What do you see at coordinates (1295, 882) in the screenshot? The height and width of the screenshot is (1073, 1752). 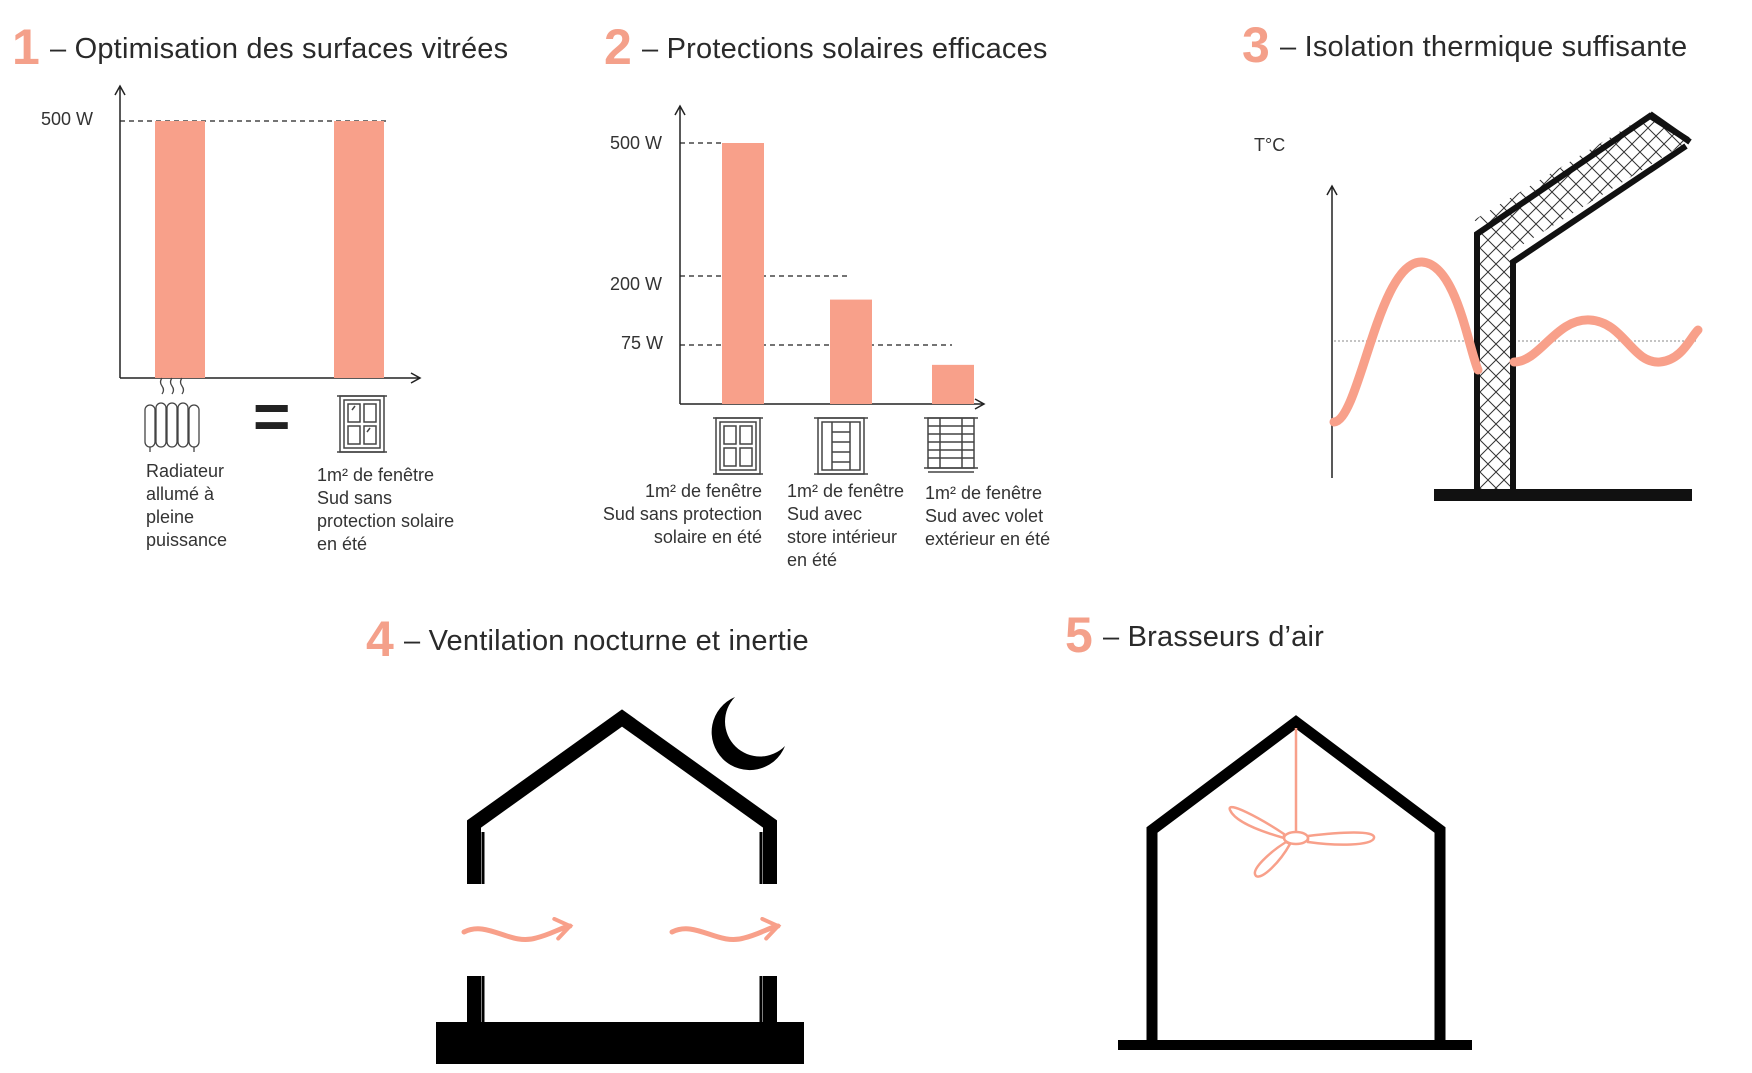 I see `ceiling-fan-diagram` at bounding box center [1295, 882].